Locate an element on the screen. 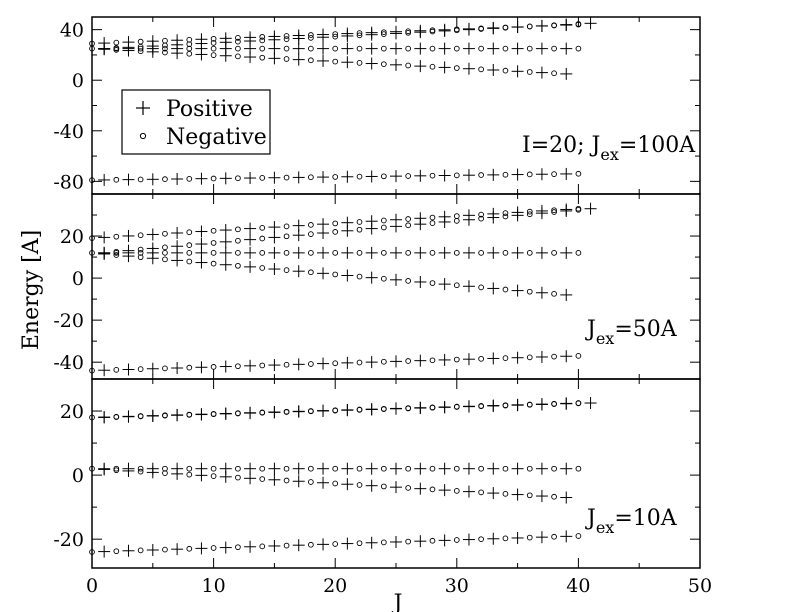 This screenshot has width=792, height=612. x-tick-label: 50 is located at coordinates (700, 586).